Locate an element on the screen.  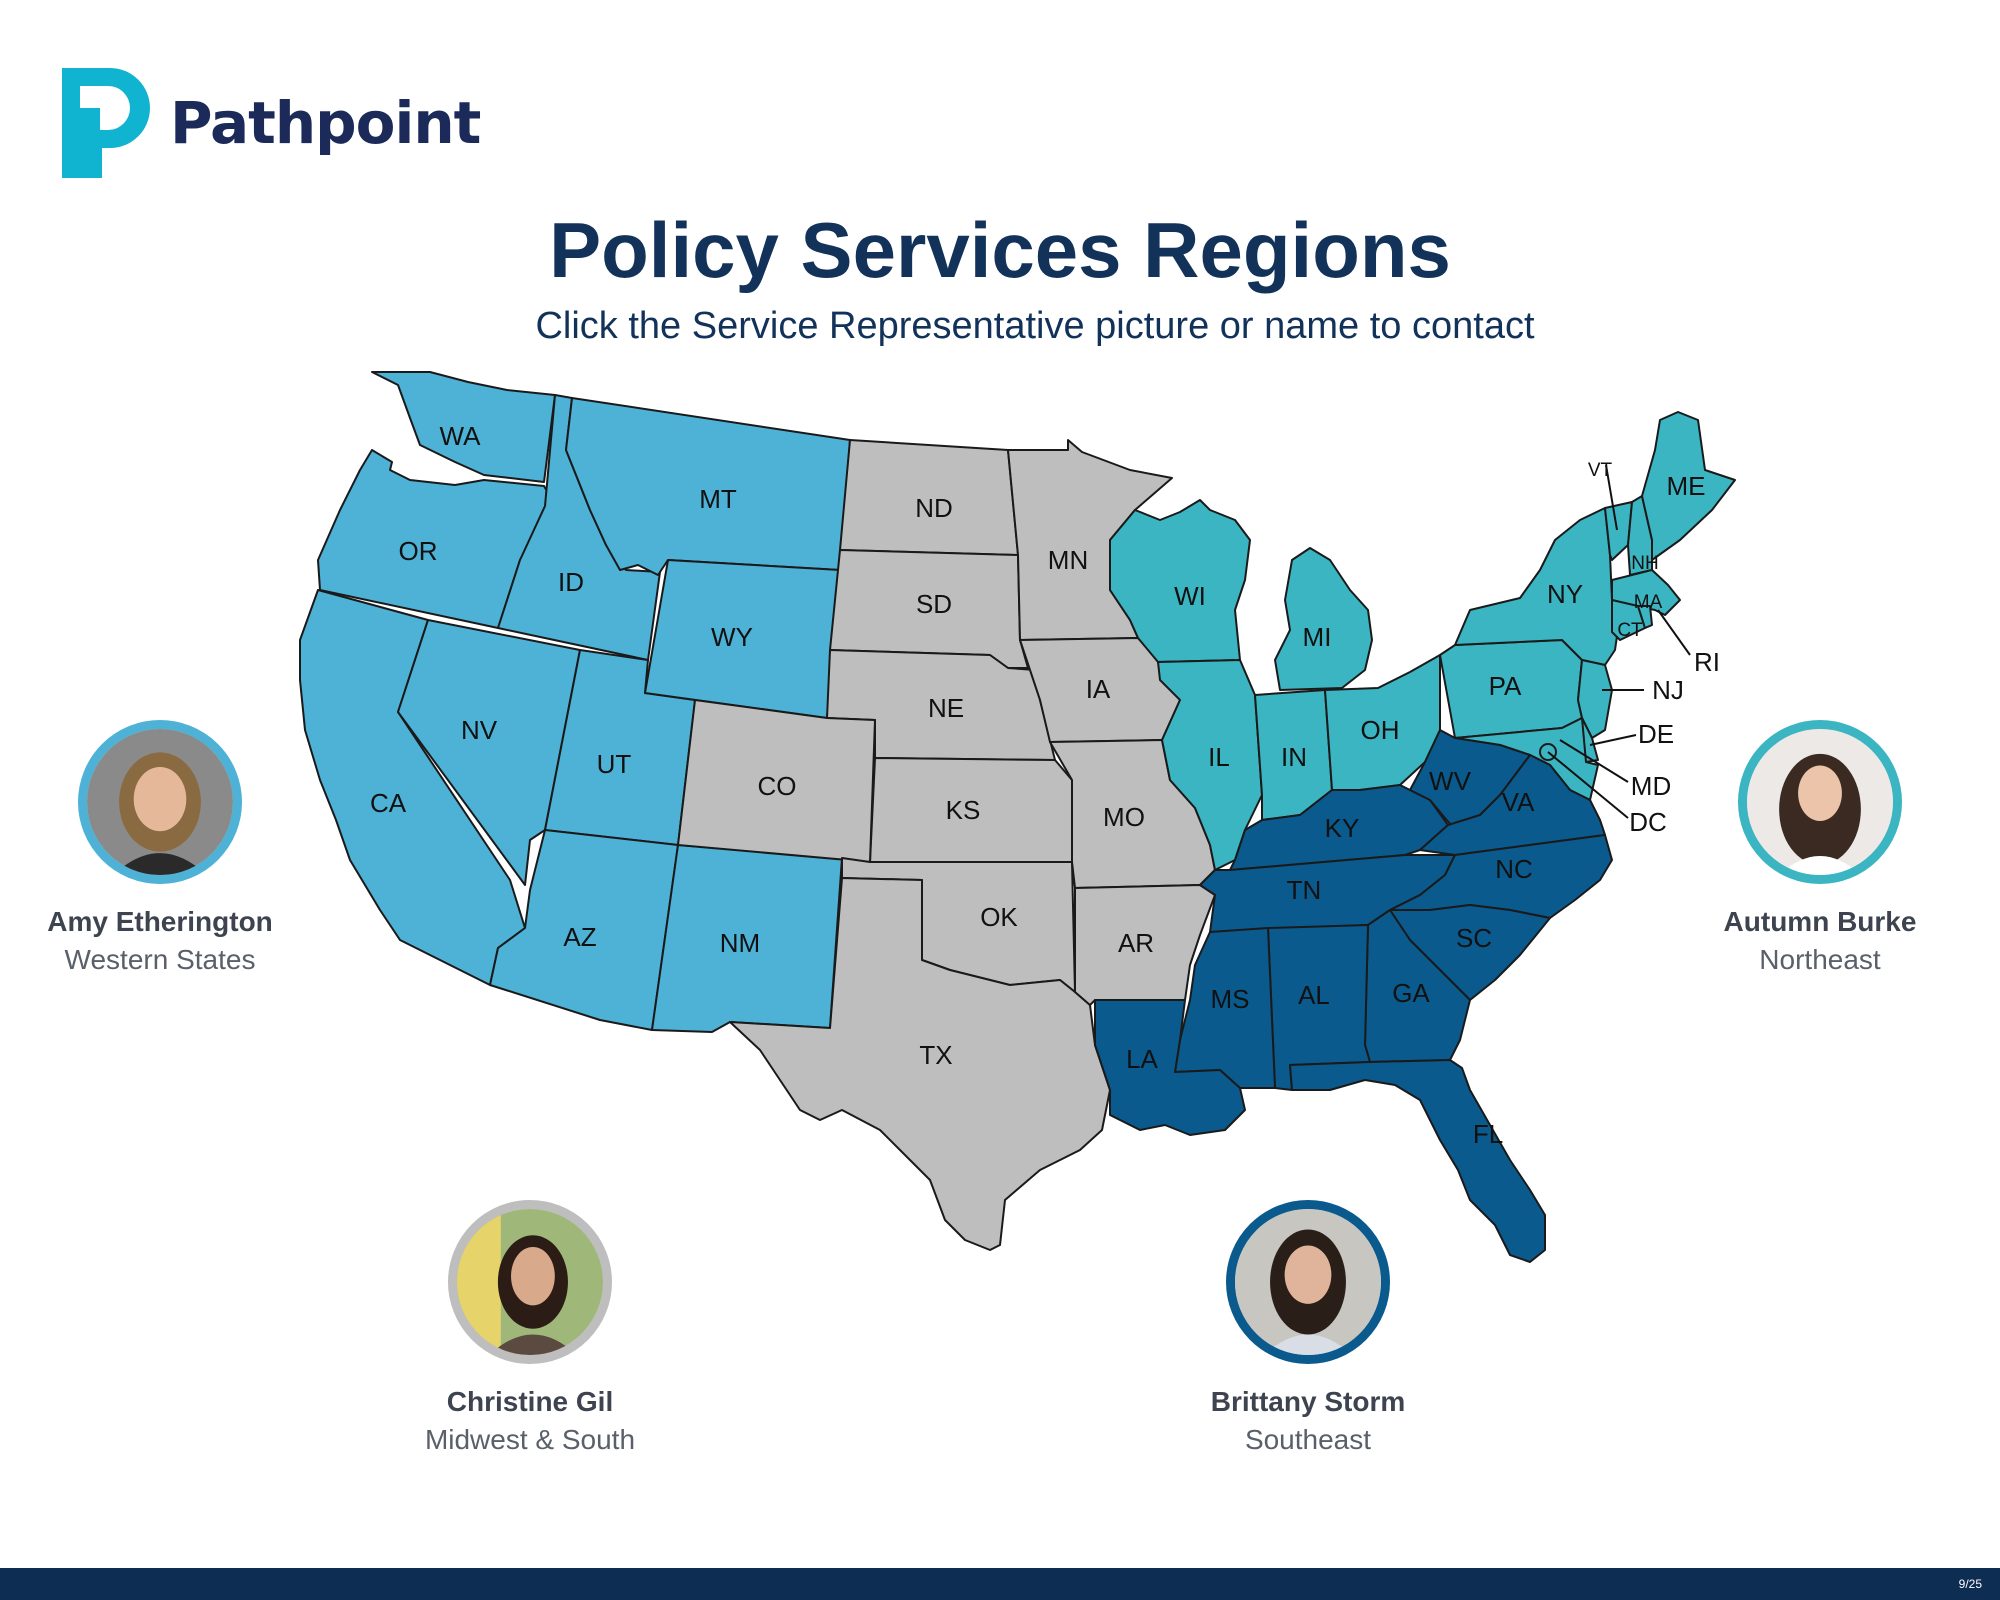
rep-region: Midwest & South is located at coordinates (530, 1439).